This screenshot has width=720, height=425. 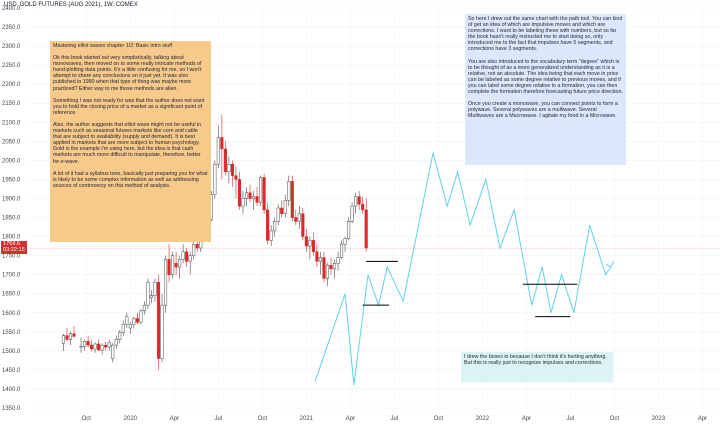 I want to click on y-tick-label: 1650.0, so click(x=11, y=295).